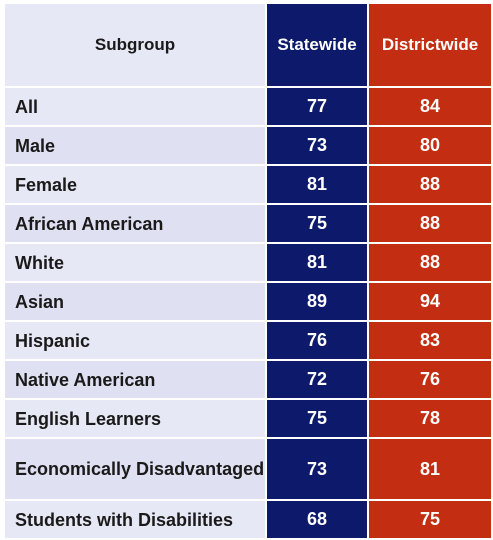 The image size is (493, 540). What do you see at coordinates (135, 106) in the screenshot?
I see `subgroup-label: All` at bounding box center [135, 106].